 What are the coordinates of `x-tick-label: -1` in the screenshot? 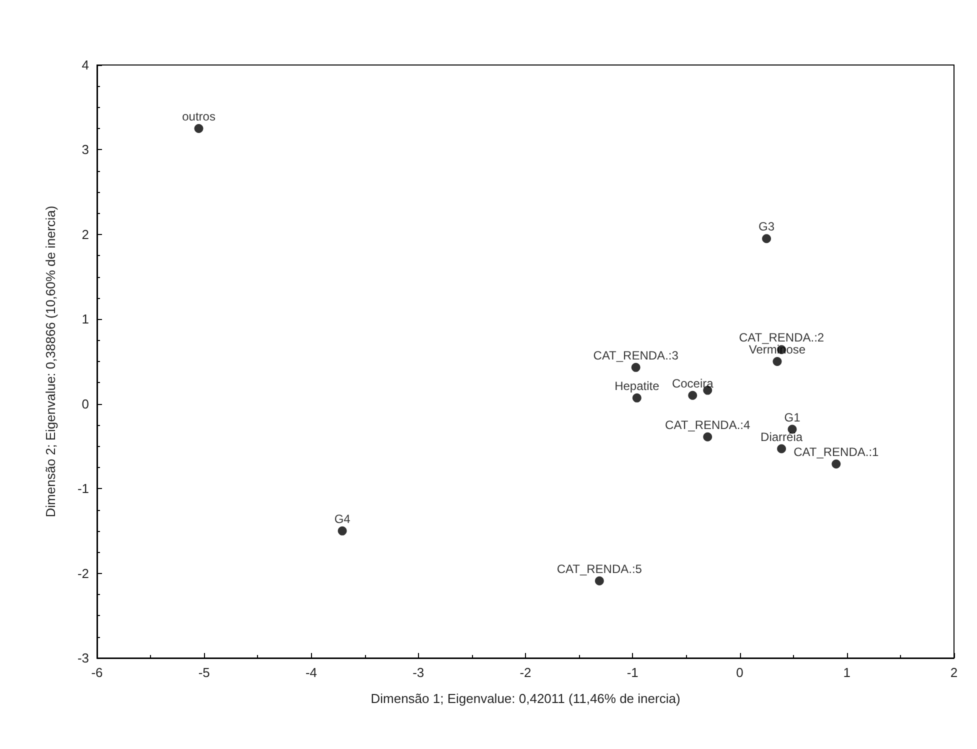 It's located at (632, 672).